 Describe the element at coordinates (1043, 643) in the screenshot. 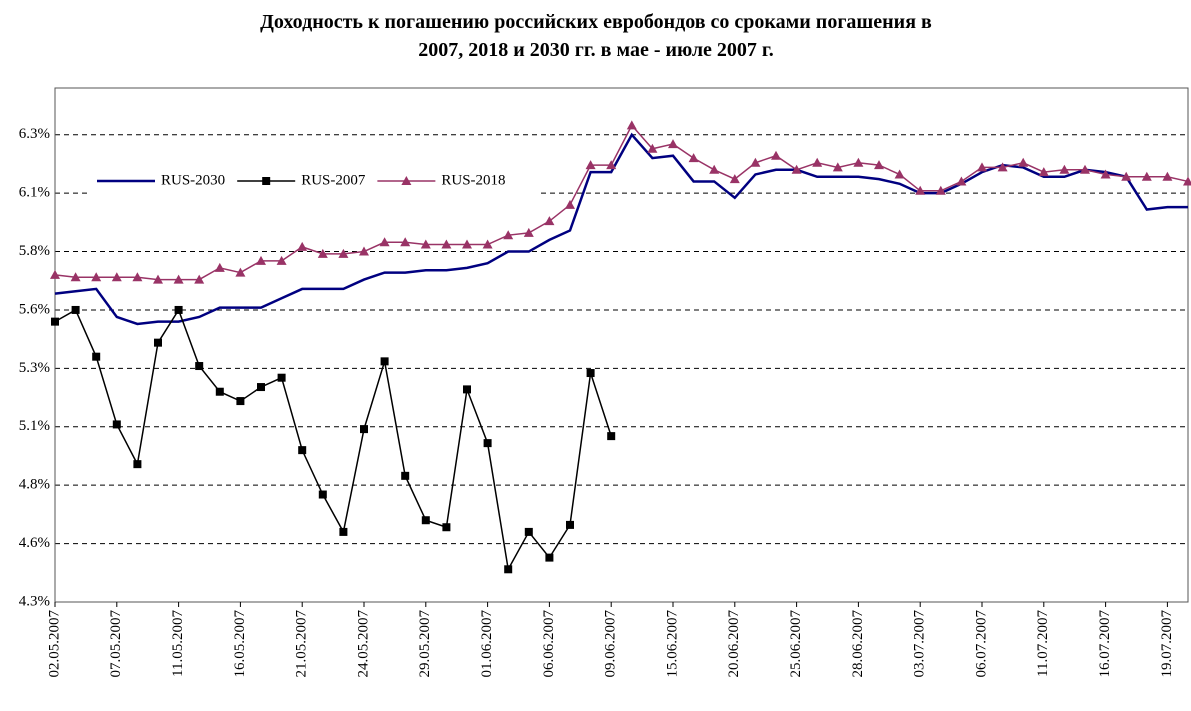

I see `x-tick-label: 11.07.2007` at that location.